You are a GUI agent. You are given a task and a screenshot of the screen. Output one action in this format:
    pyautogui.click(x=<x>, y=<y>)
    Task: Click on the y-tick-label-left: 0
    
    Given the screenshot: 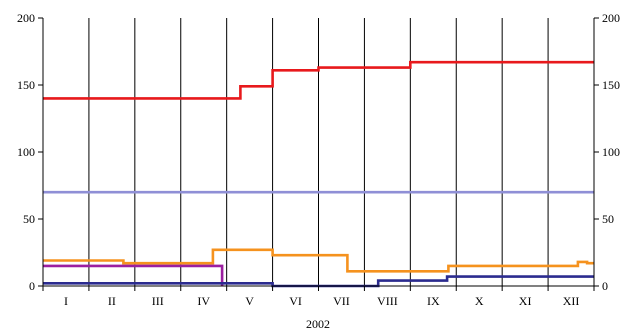 What is the action you would take?
    pyautogui.click(x=32, y=286)
    